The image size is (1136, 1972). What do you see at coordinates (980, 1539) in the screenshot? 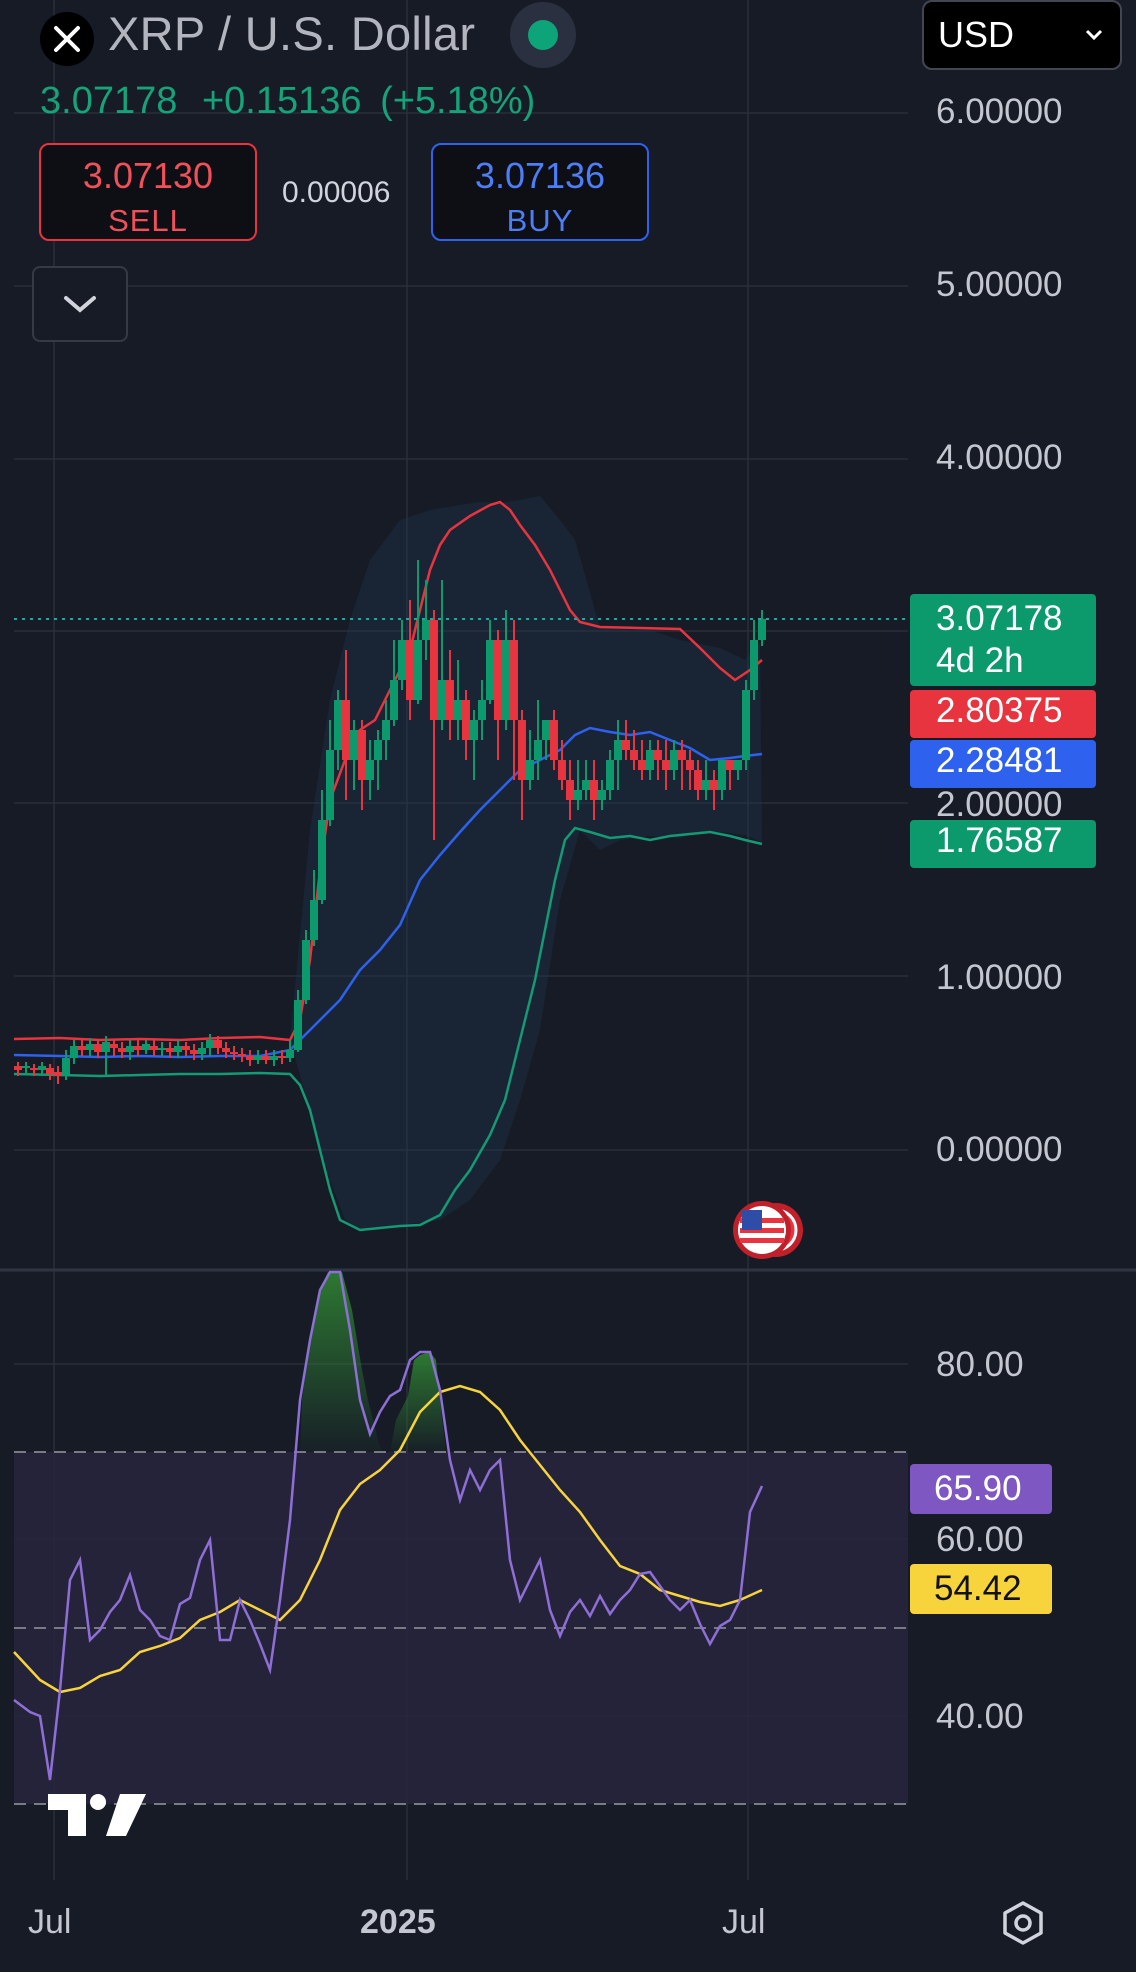
I see `rsi-axis-label: 60.00` at bounding box center [980, 1539].